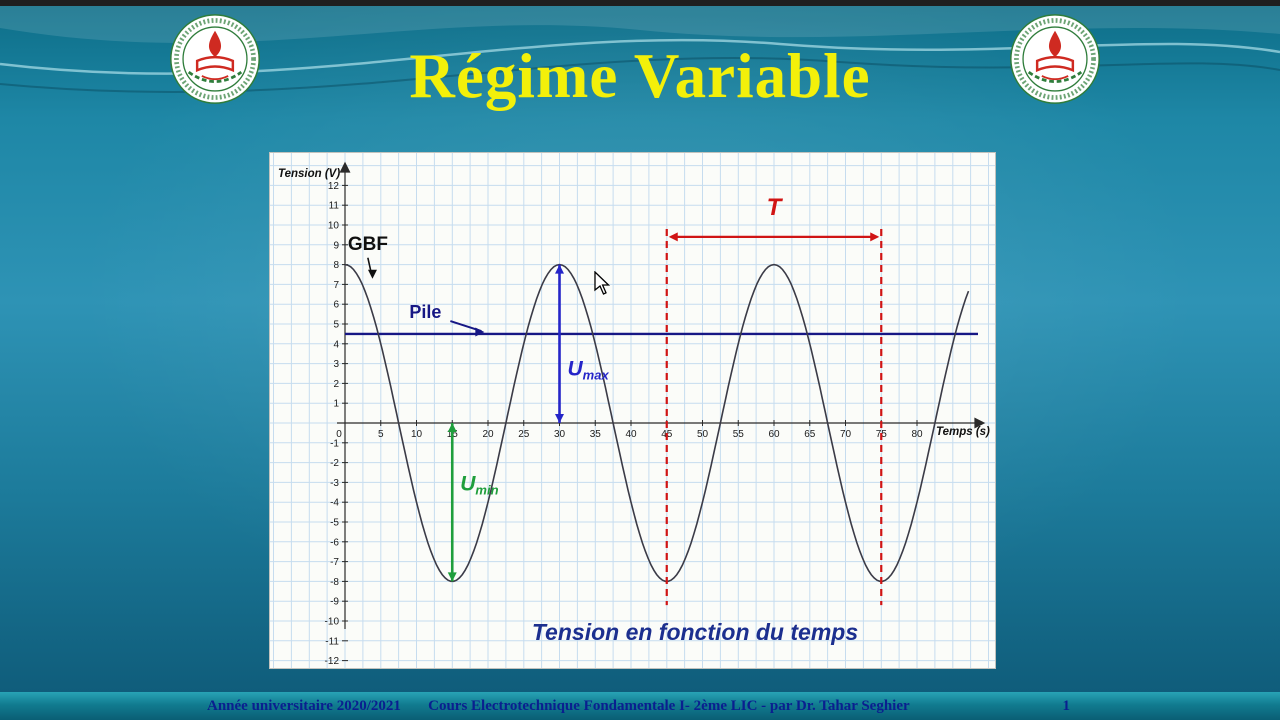 The image size is (1280, 720). I want to click on svg-text: 2, so click(336, 384).